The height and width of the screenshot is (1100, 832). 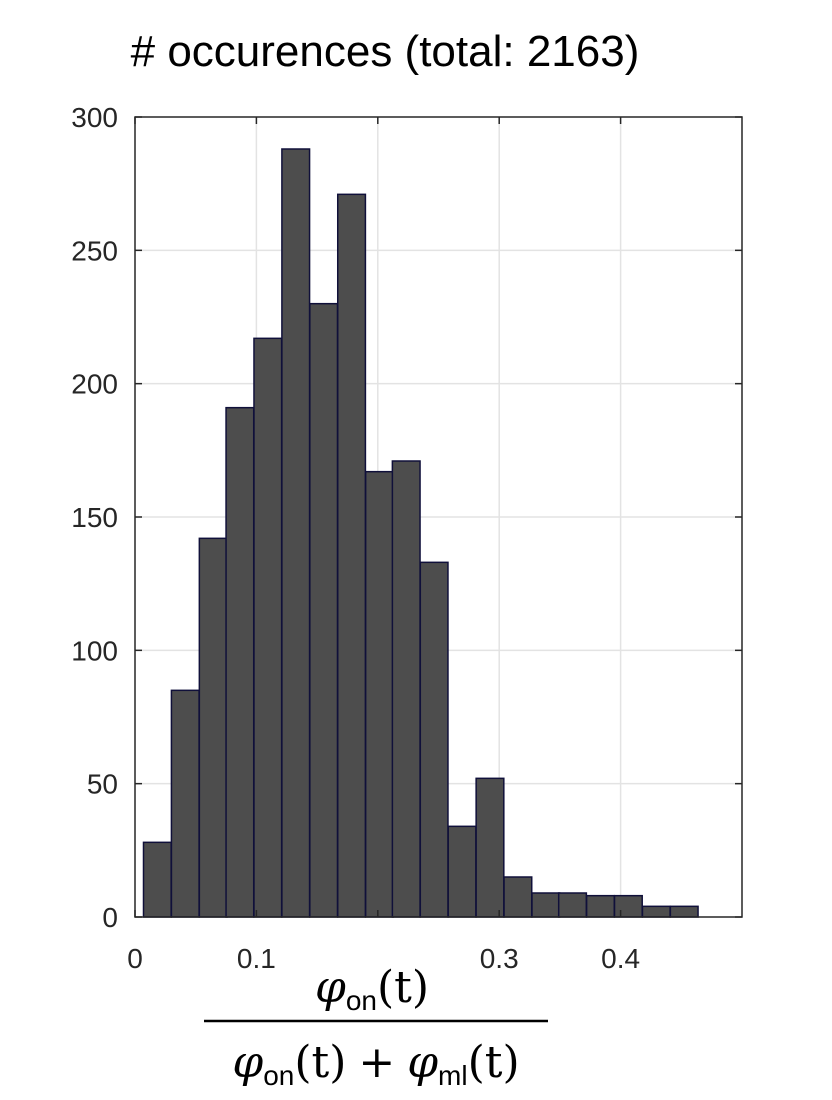 I want to click on x-label-denominator: φon(t) + φml(t), so click(x=375, y=1064).